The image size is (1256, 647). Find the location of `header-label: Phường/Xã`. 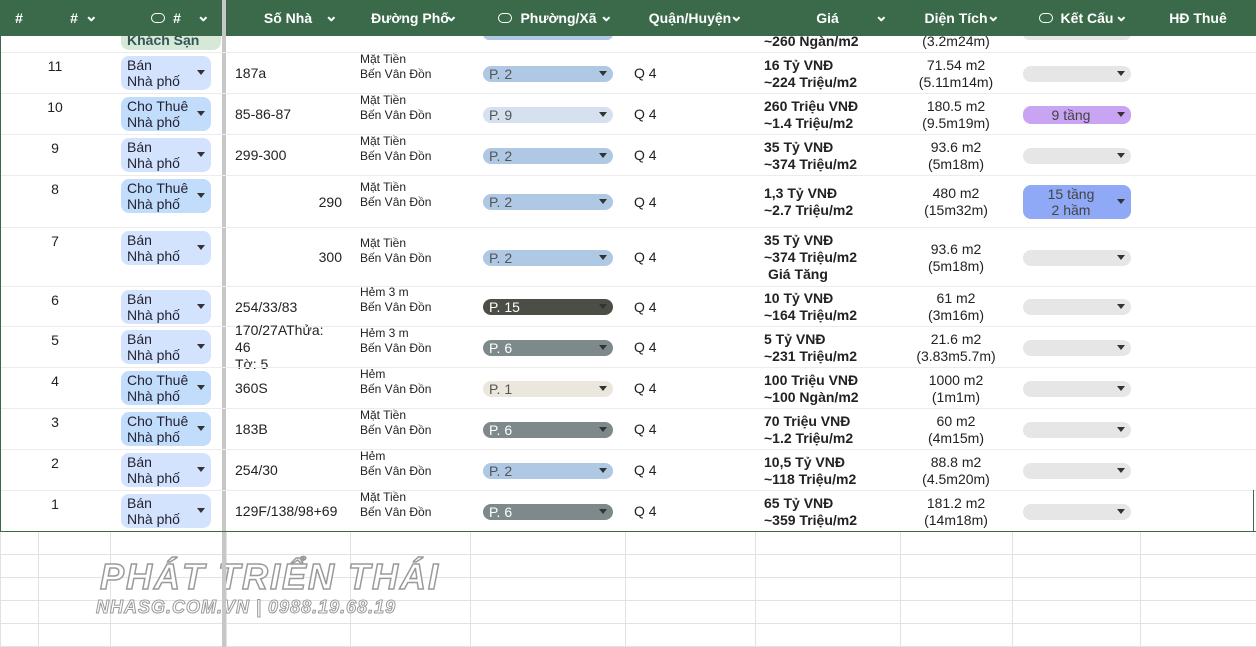

header-label: Phường/Xã is located at coordinates (558, 18).